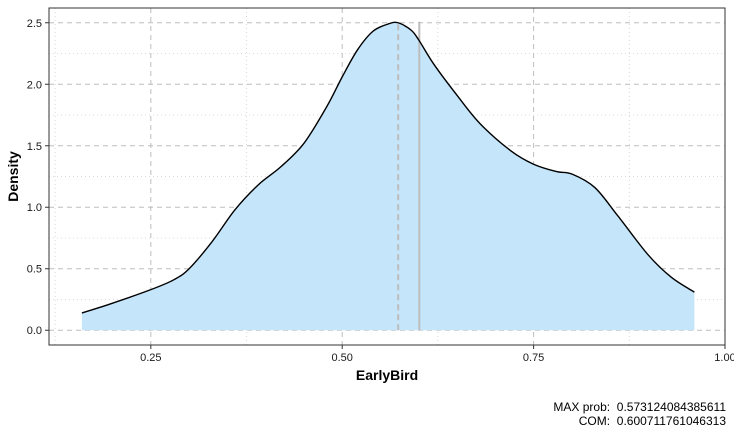  Describe the element at coordinates (387, 375) in the screenshot. I see `x-axis-title: EarlyBird` at that location.